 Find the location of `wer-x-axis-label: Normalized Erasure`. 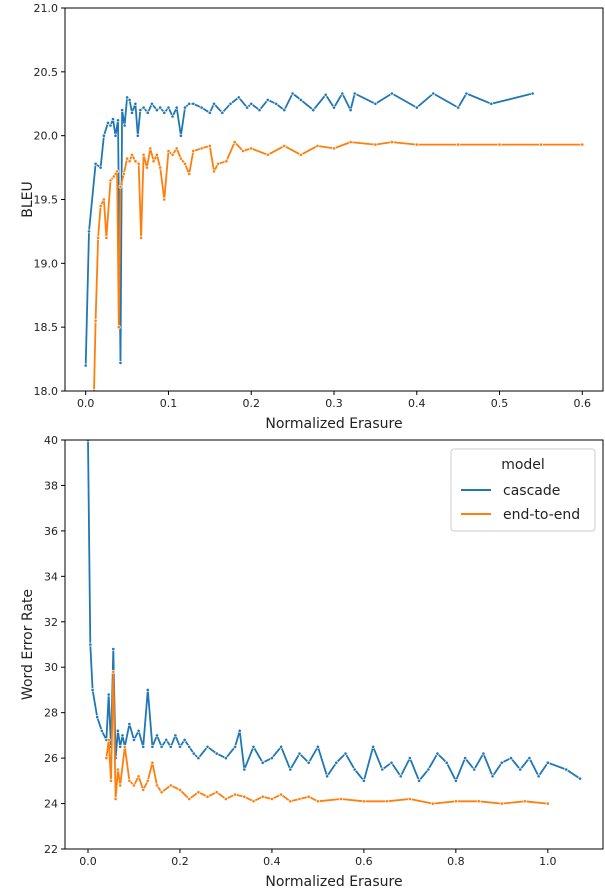

wer-x-axis-label: Normalized Erasure is located at coordinates (333, 882).